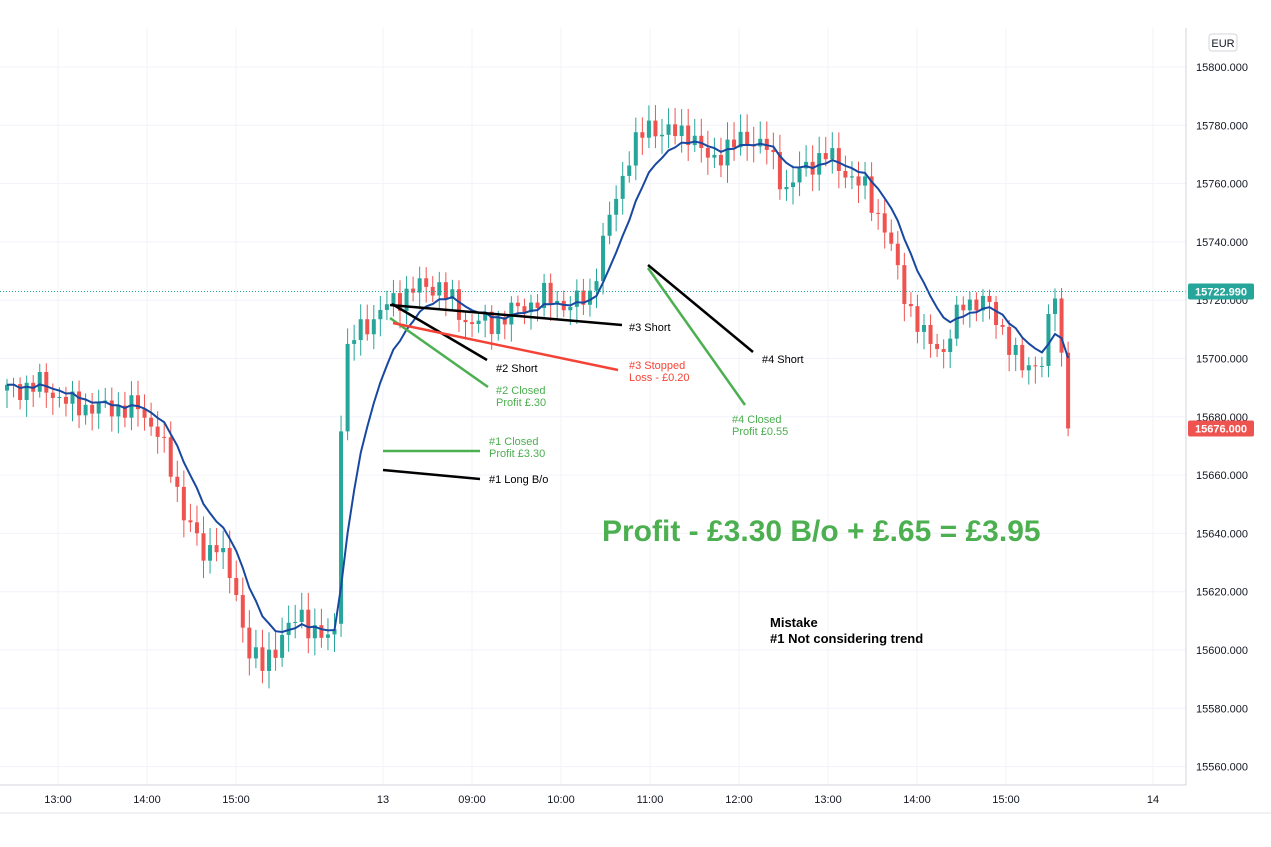 Image resolution: width=1271 pixels, height=847 pixels. Describe the element at coordinates (760, 432) in the screenshot. I see `trade4-profit-label: Profit £0.55` at that location.